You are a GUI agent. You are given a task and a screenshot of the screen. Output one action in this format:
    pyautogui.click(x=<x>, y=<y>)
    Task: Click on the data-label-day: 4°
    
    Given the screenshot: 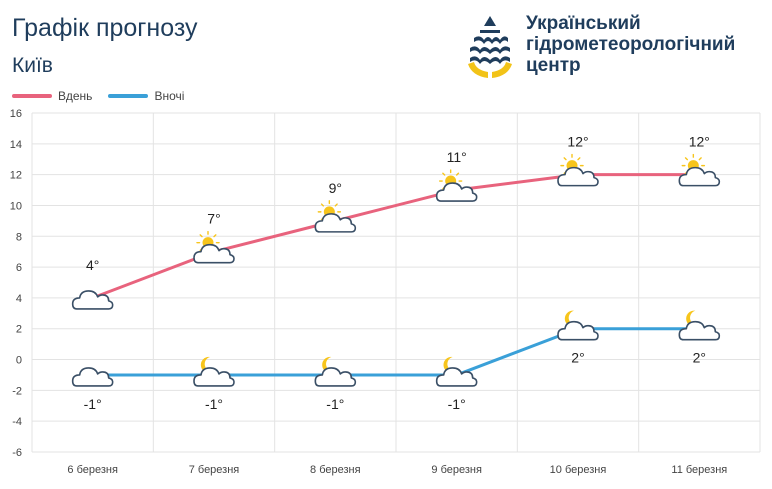 What is the action you would take?
    pyautogui.click(x=92, y=265)
    